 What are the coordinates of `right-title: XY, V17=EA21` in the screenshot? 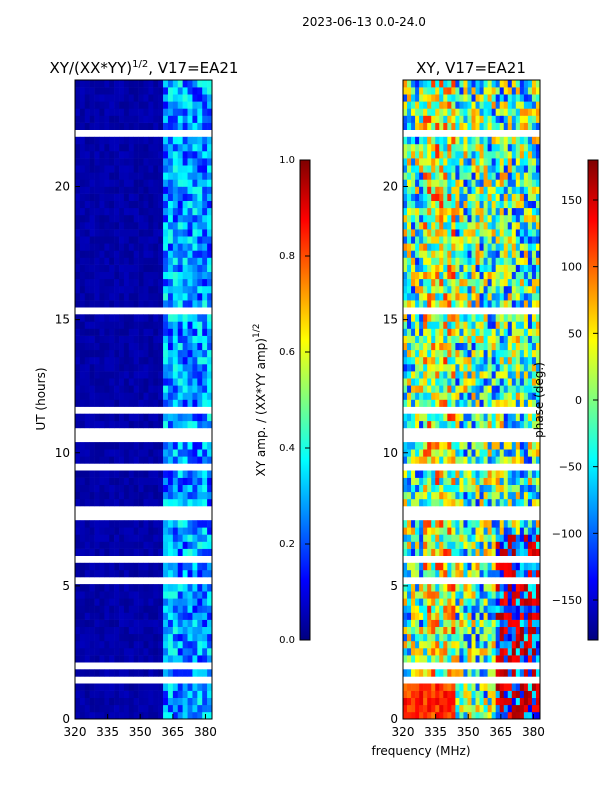 It's located at (471, 68).